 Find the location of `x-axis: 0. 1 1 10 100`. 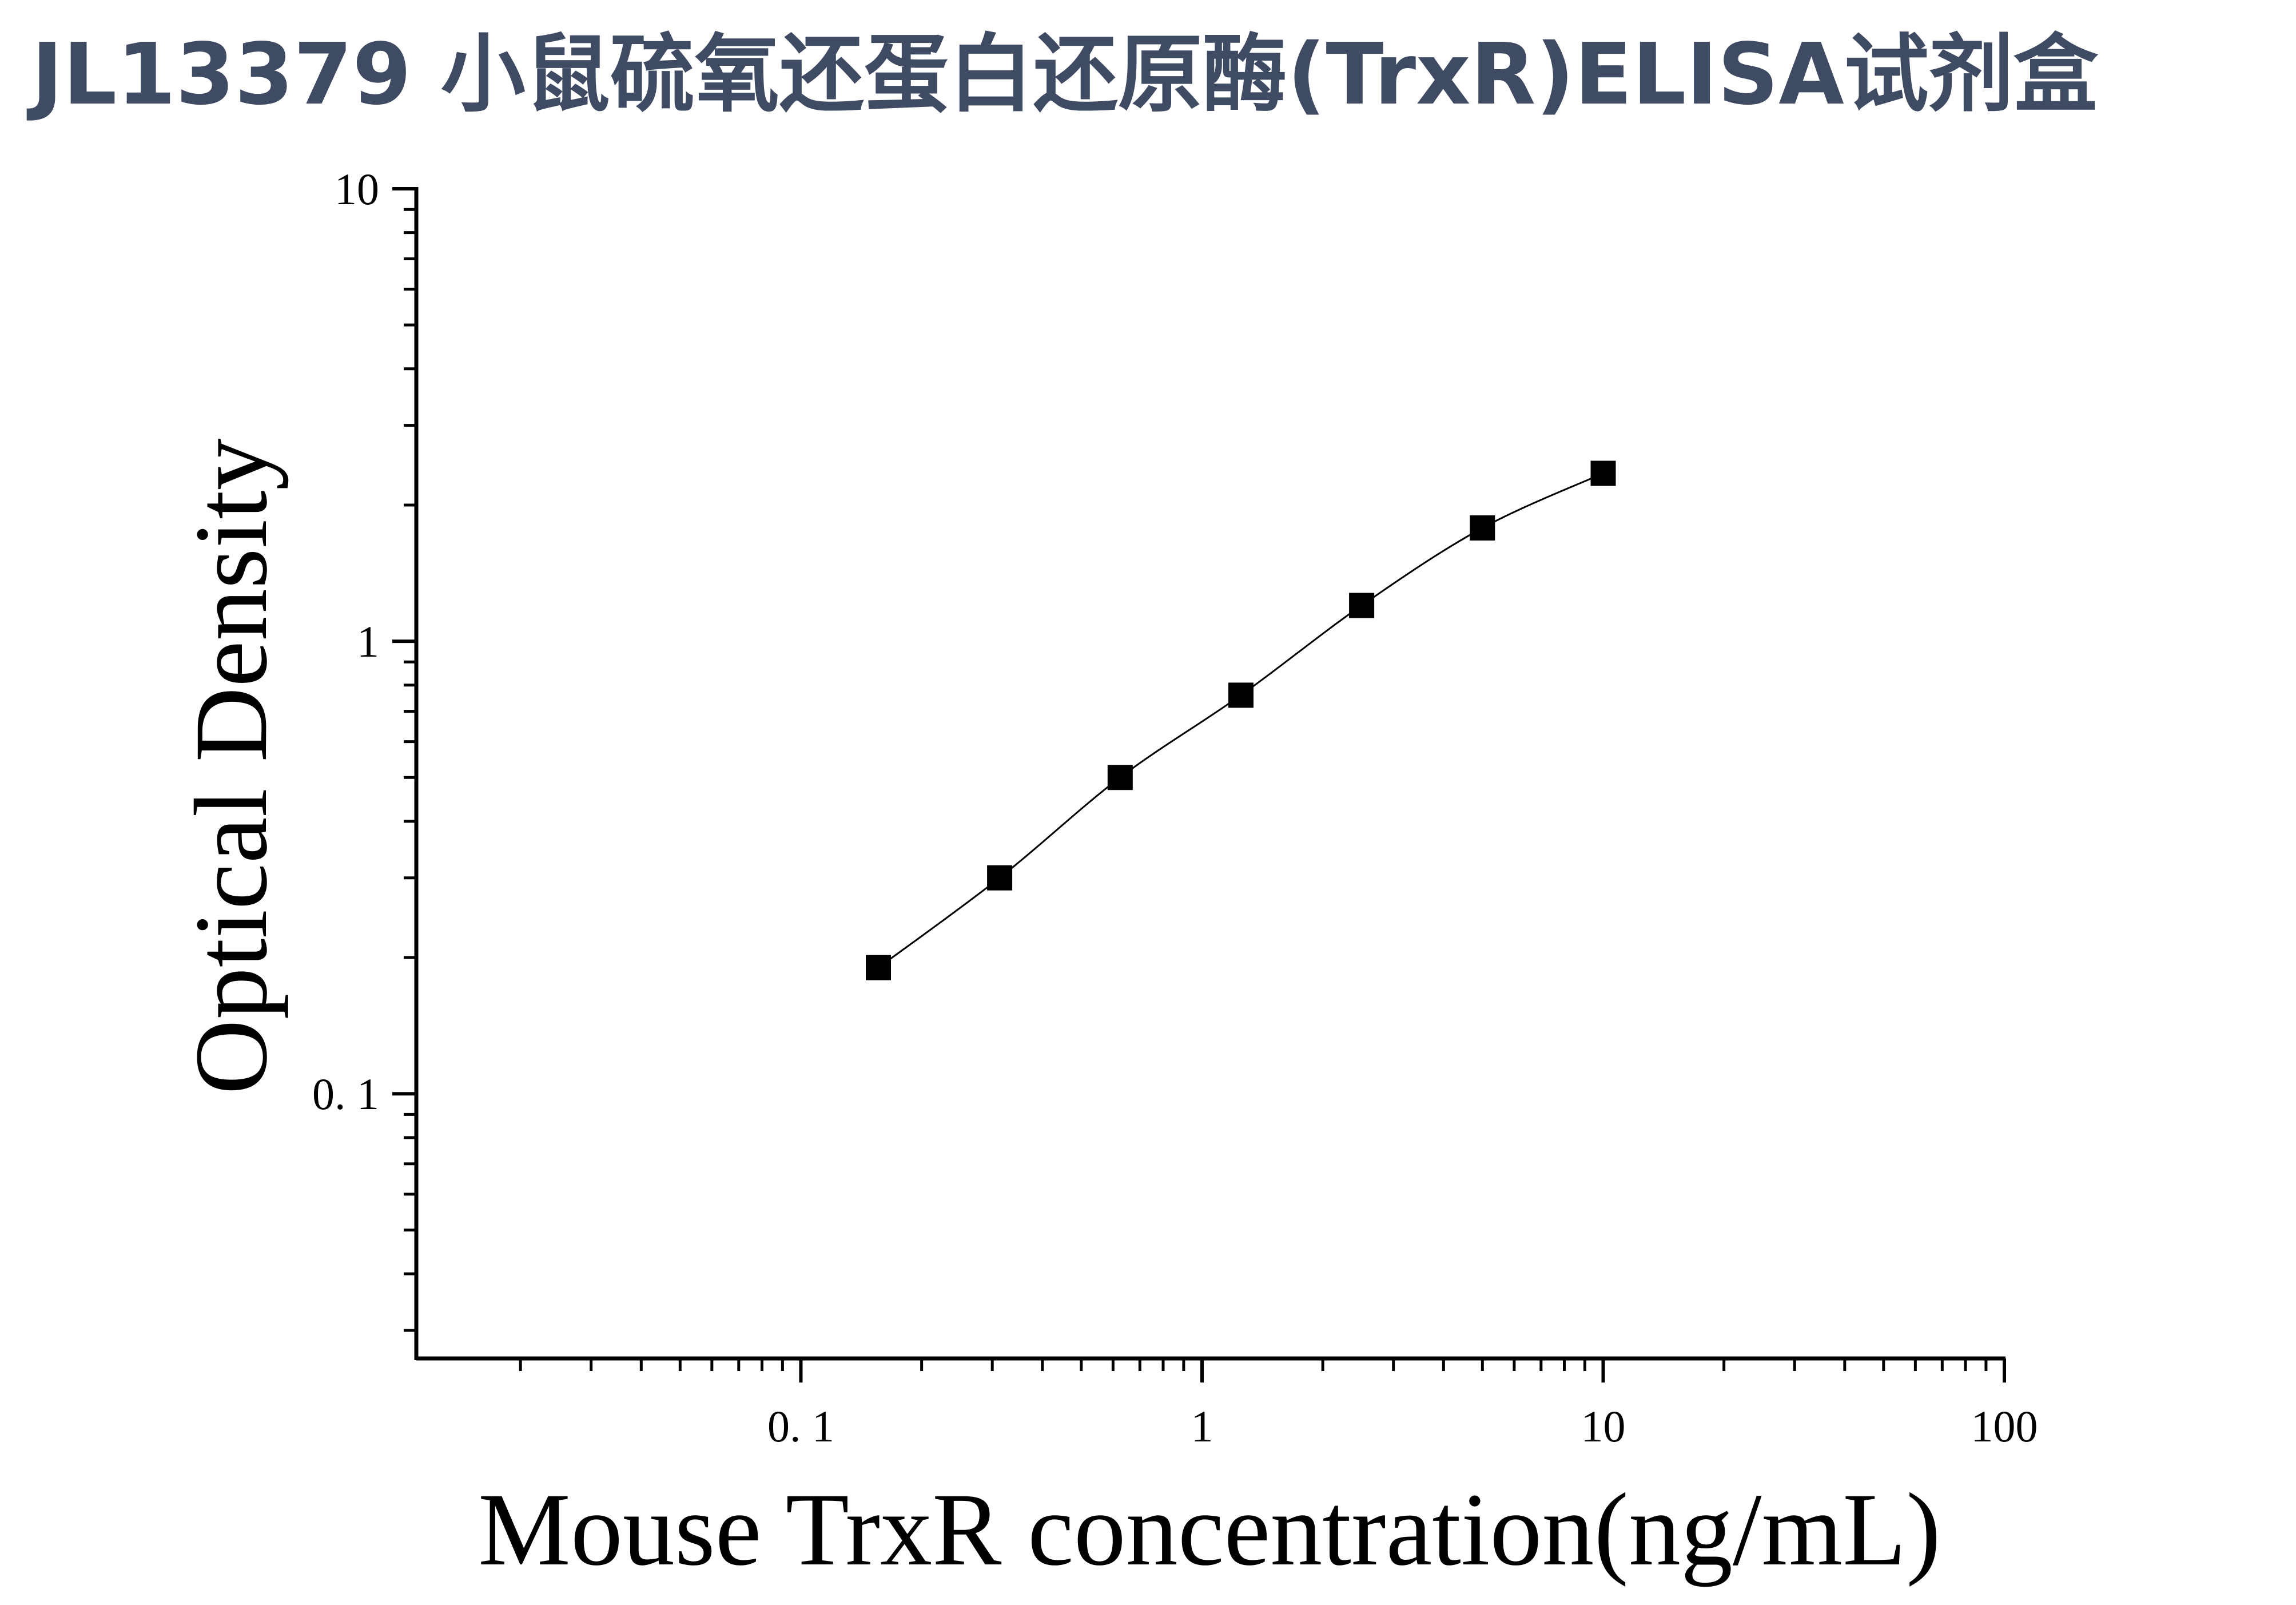

x-axis: 0. 1 1 10 100 is located at coordinates (1227, 1403).